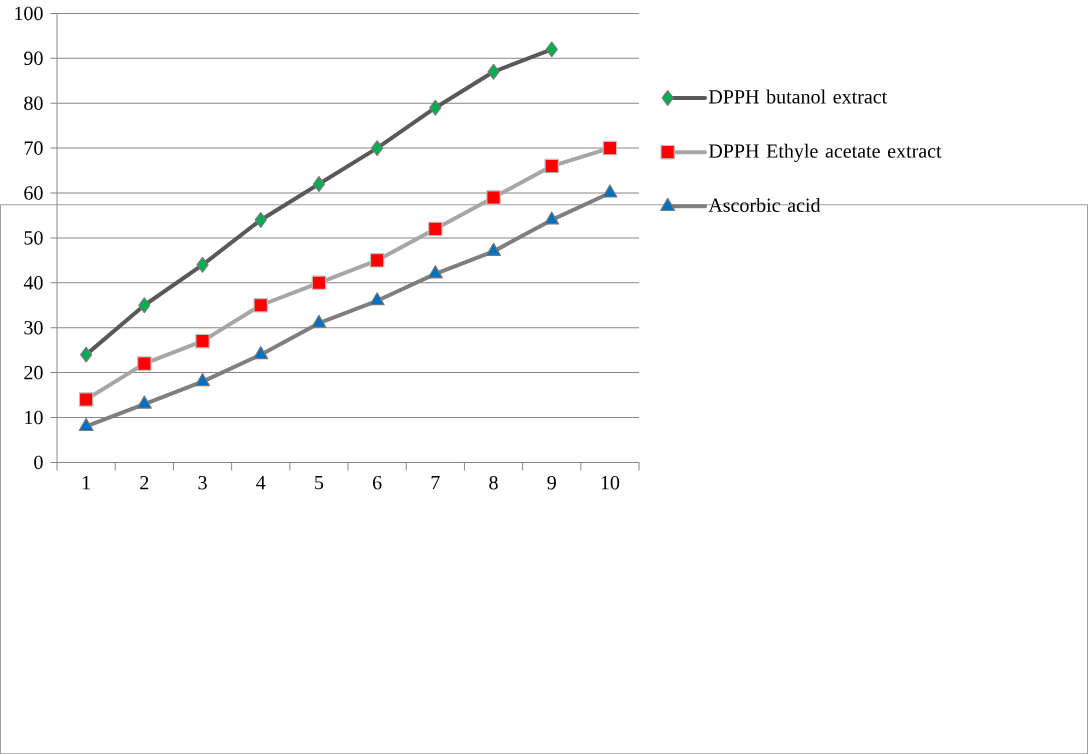 This screenshot has width=1088, height=754. What do you see at coordinates (610, 482) in the screenshot?
I see `x-tick-label: 10` at bounding box center [610, 482].